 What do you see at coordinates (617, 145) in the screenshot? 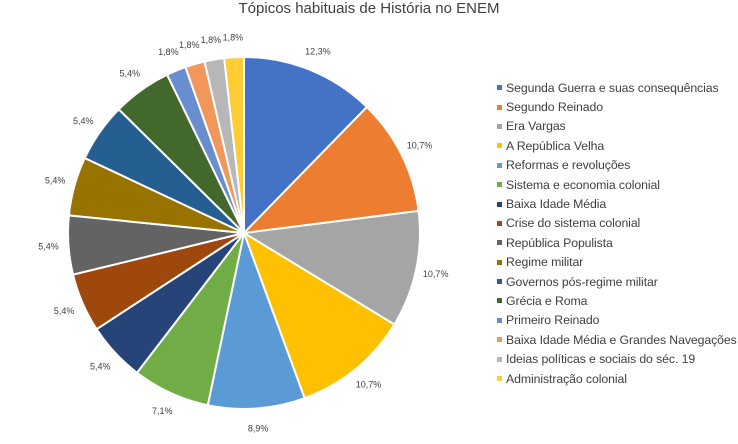
I see `legend-item: A República Velha` at bounding box center [617, 145].